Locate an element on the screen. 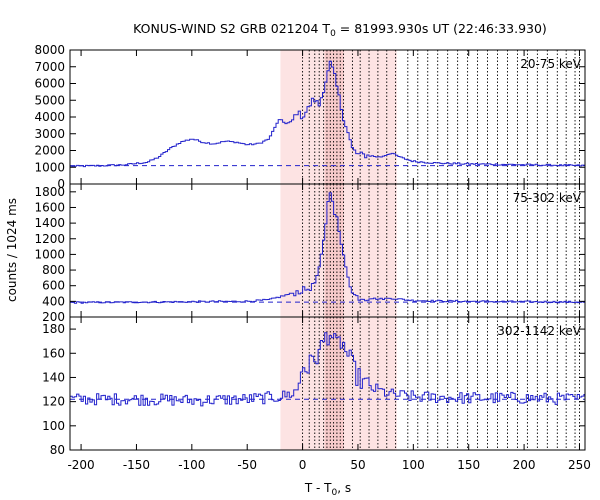  x-axis-label-suffix: , s is located at coordinates (344, 488).